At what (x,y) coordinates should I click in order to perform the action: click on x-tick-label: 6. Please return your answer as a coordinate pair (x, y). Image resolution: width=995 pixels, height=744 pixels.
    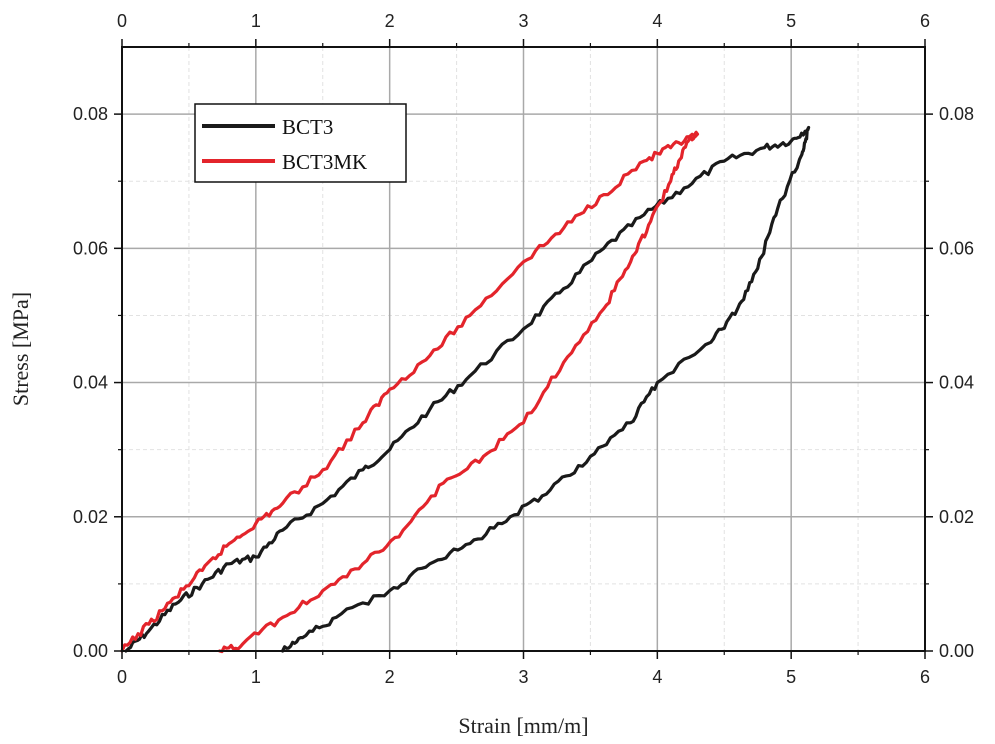
    Looking at the image, I should click on (925, 677).